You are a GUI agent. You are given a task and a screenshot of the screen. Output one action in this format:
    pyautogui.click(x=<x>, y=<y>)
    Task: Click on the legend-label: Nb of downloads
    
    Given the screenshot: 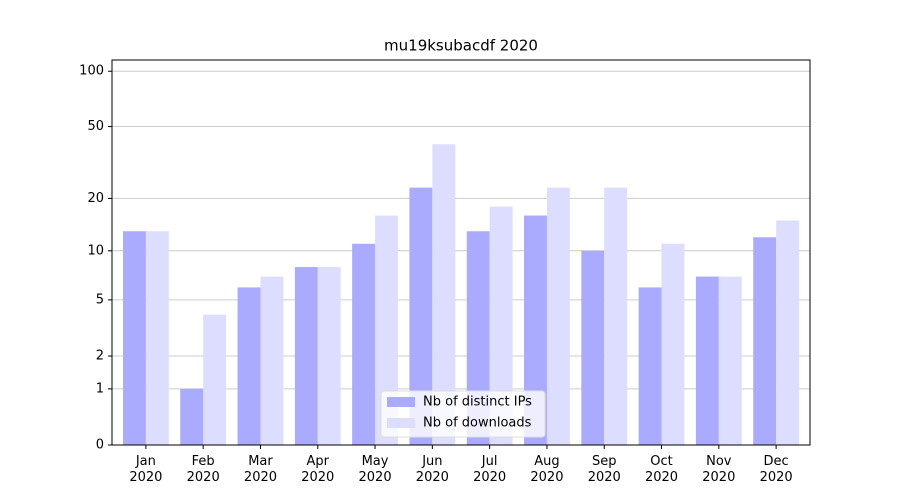 What is the action you would take?
    pyautogui.click(x=477, y=423)
    